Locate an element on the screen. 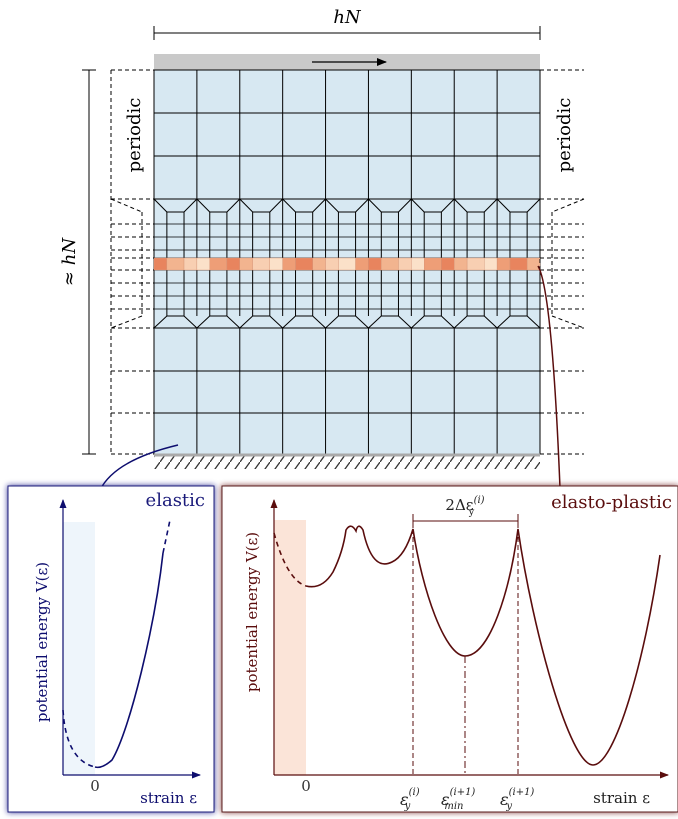 The height and width of the screenshot is (819, 678). elastic-curve-end is located at coordinates (166, 536).